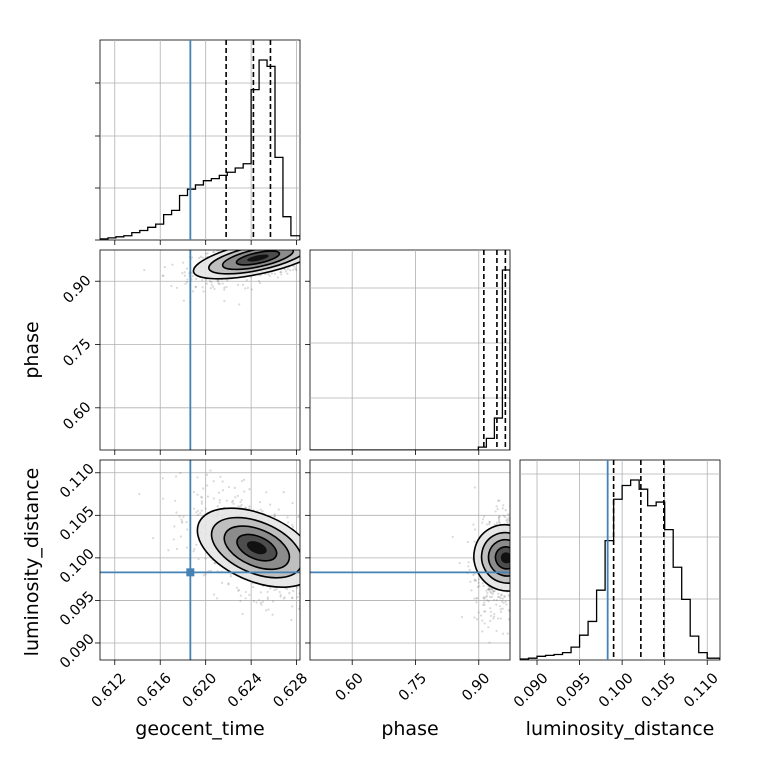 Image resolution: width=760 pixels, height=760 pixels. Describe the element at coordinates (409, 729) in the screenshot. I see `x-axis-label-phase: phase` at that location.